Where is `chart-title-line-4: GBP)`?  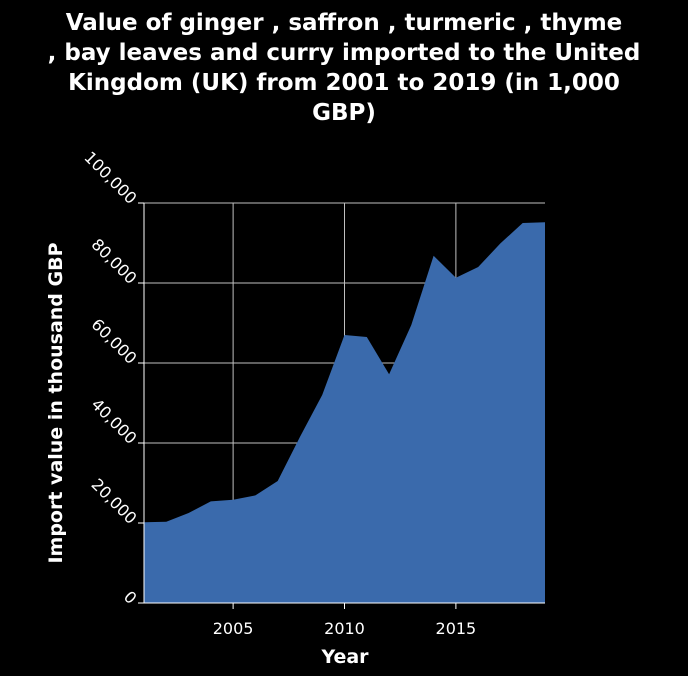
chart-title-line-4: GBP) is located at coordinates (344, 113).